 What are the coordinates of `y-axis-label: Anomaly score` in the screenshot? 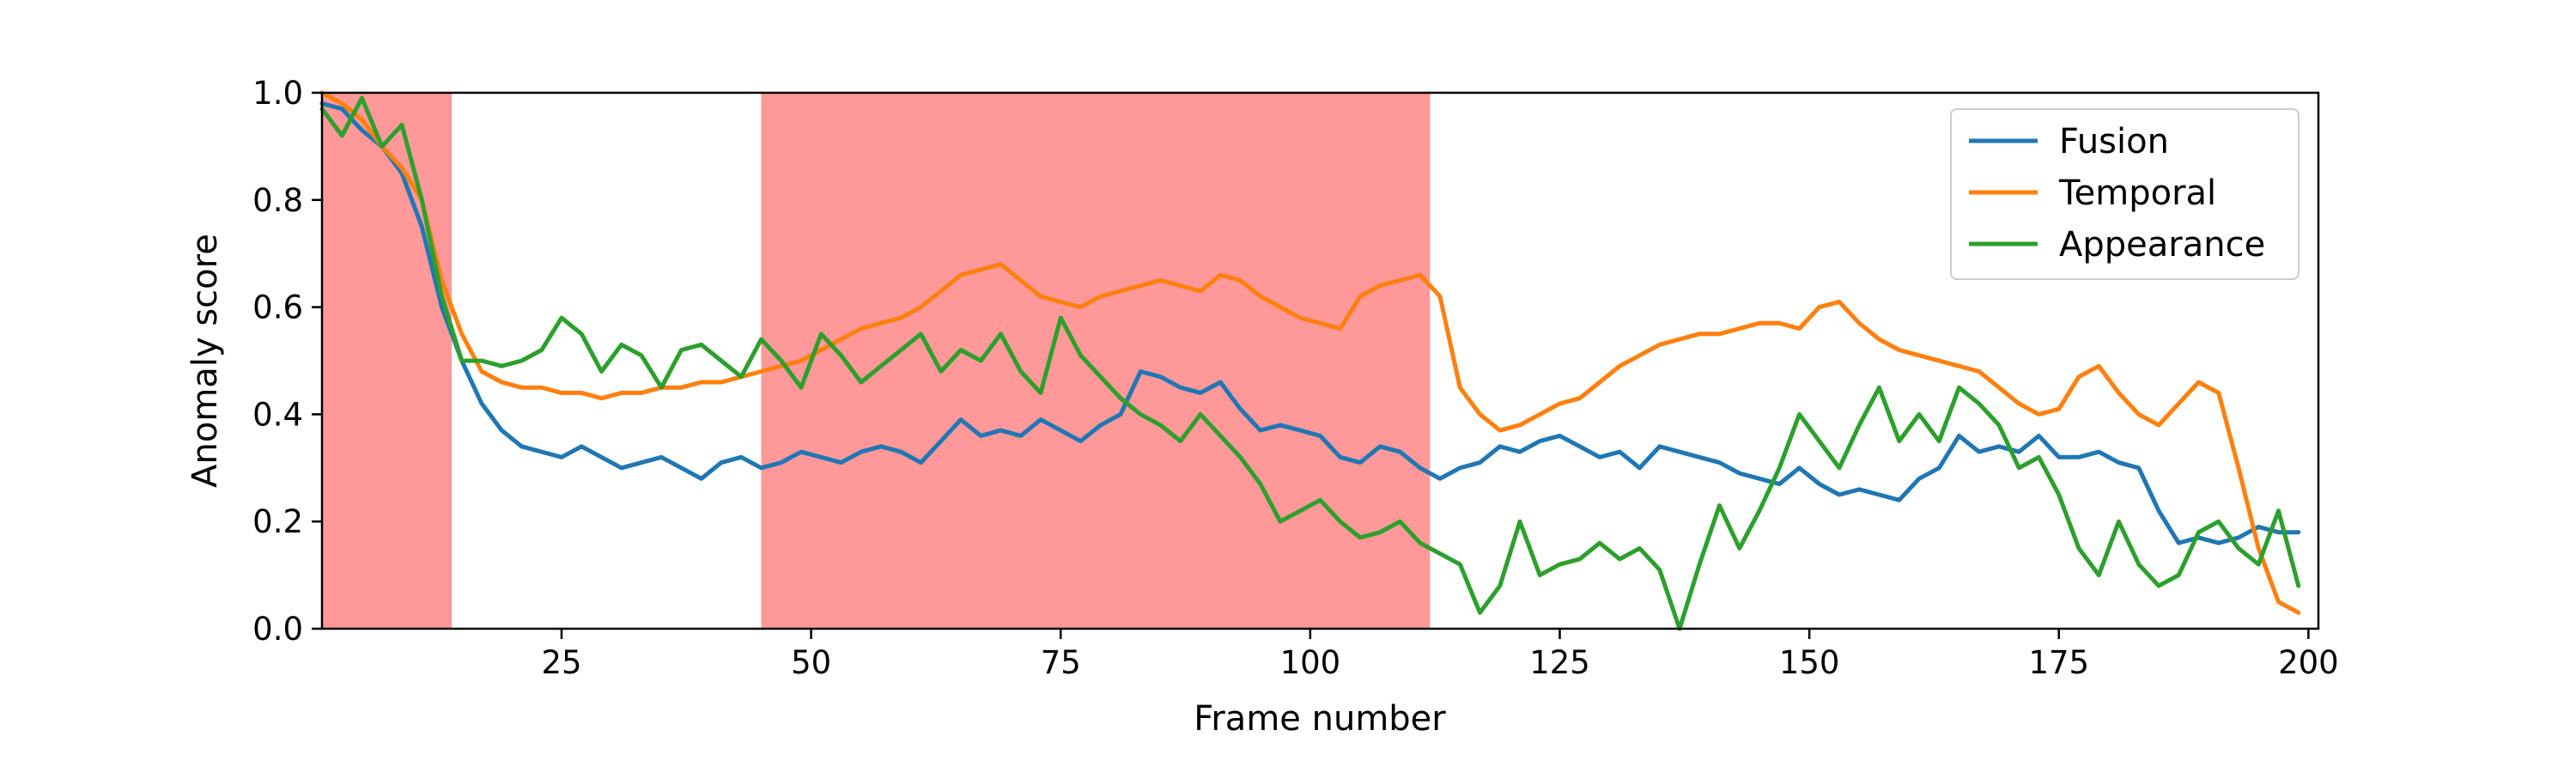 It's located at (205, 361).